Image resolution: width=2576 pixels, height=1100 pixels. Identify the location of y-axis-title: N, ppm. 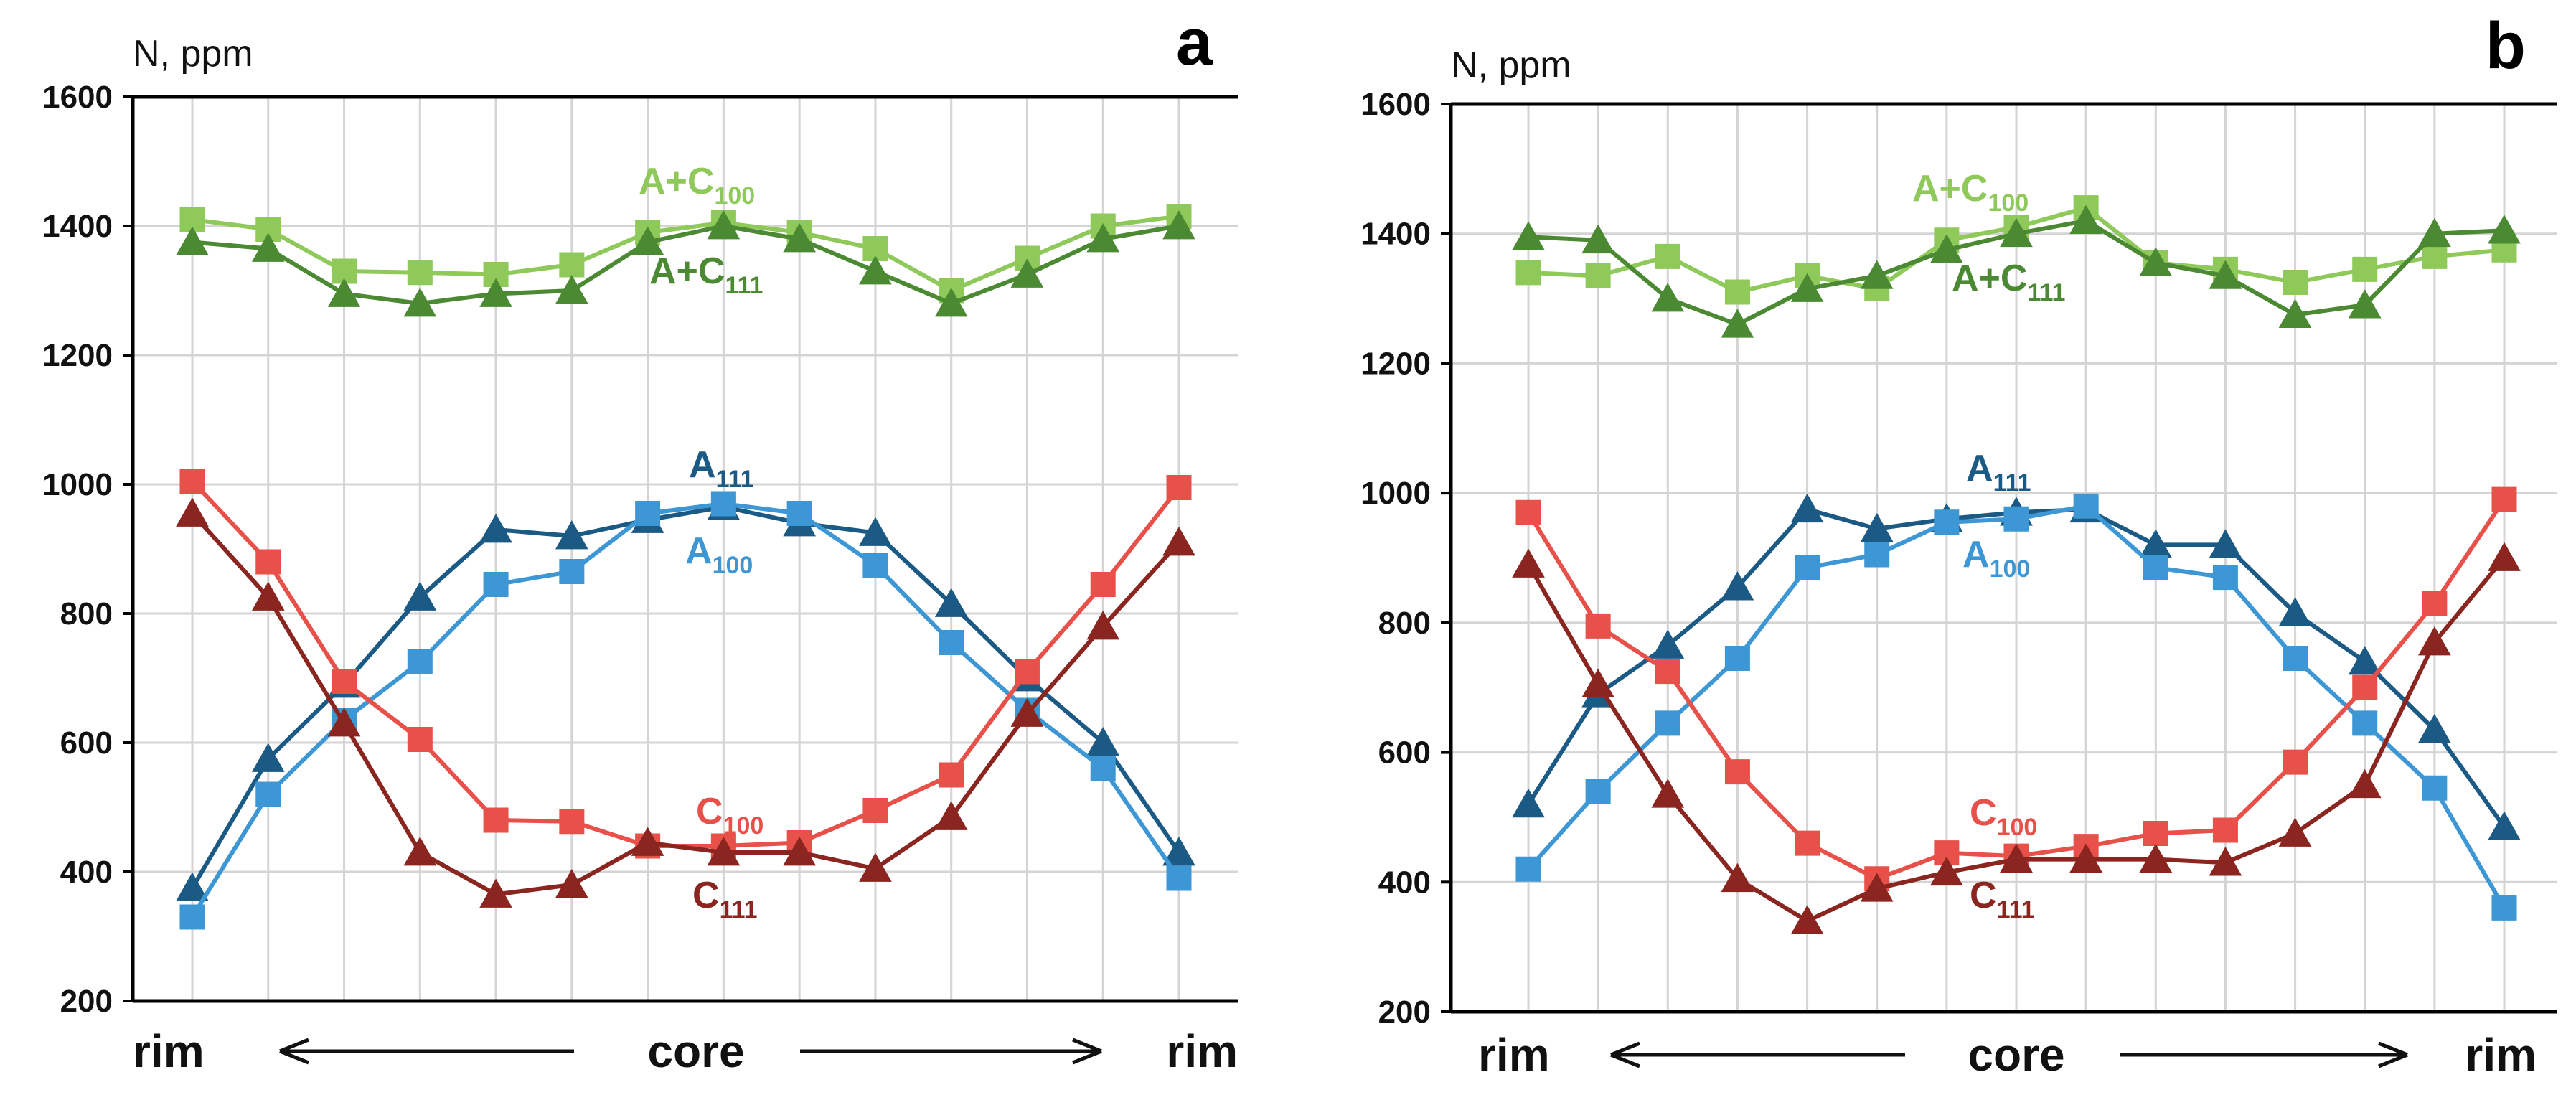
(193, 54).